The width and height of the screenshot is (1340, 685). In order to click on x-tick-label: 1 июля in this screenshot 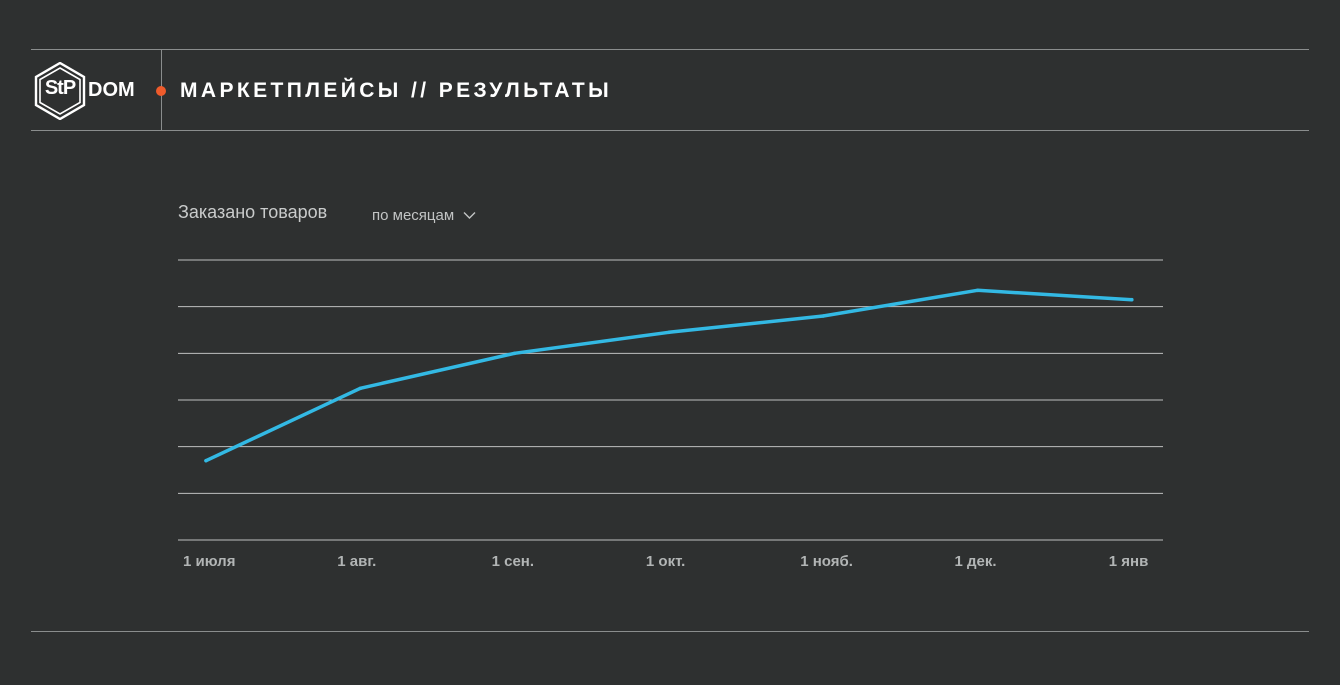, I will do `click(209, 561)`.